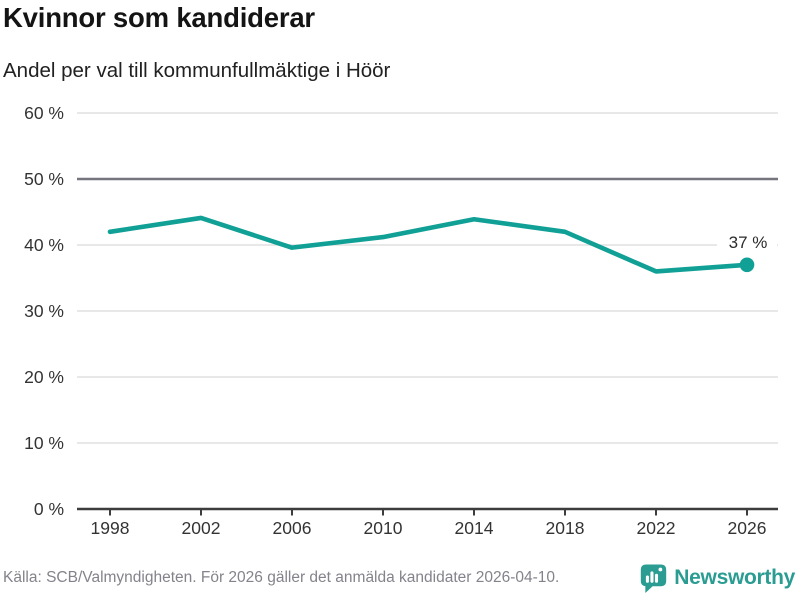 The height and width of the screenshot is (600, 800). What do you see at coordinates (201, 528) in the screenshot?
I see `x-axis-tick-label: 2002` at bounding box center [201, 528].